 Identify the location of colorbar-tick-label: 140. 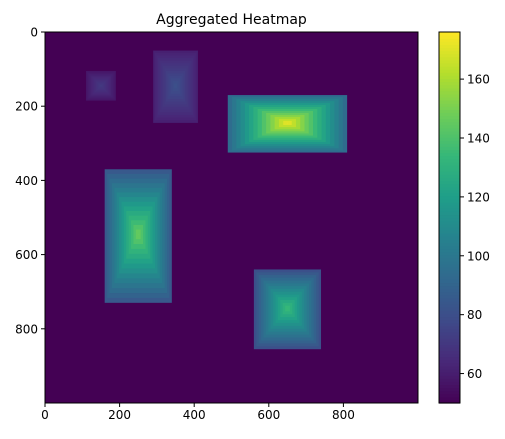
(478, 139).